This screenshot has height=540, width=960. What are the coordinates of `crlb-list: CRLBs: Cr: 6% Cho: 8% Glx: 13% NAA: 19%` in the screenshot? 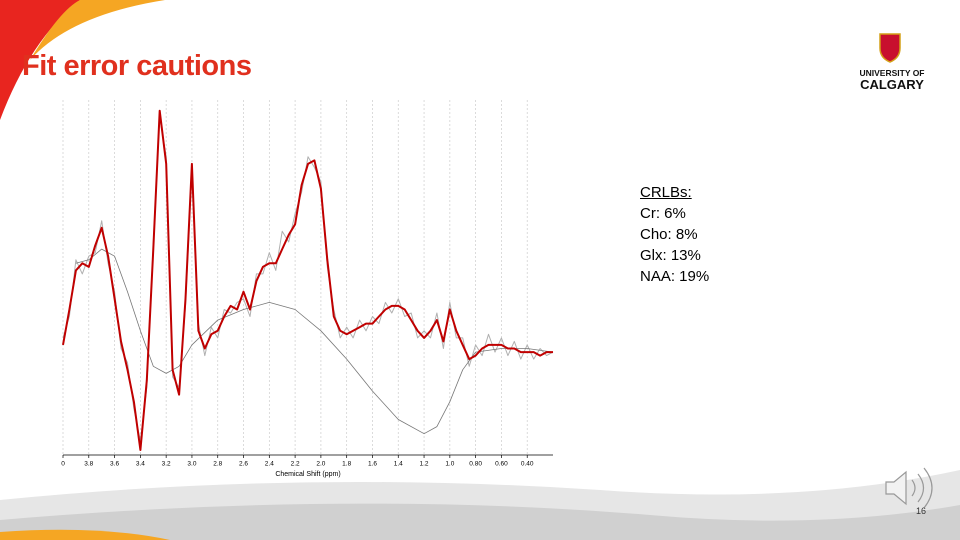 It's located at (674, 234).